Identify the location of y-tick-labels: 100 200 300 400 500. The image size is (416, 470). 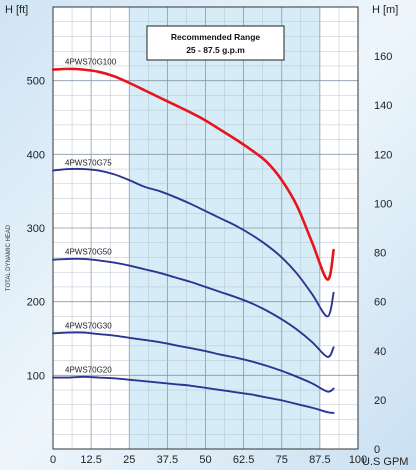
(36, 229).